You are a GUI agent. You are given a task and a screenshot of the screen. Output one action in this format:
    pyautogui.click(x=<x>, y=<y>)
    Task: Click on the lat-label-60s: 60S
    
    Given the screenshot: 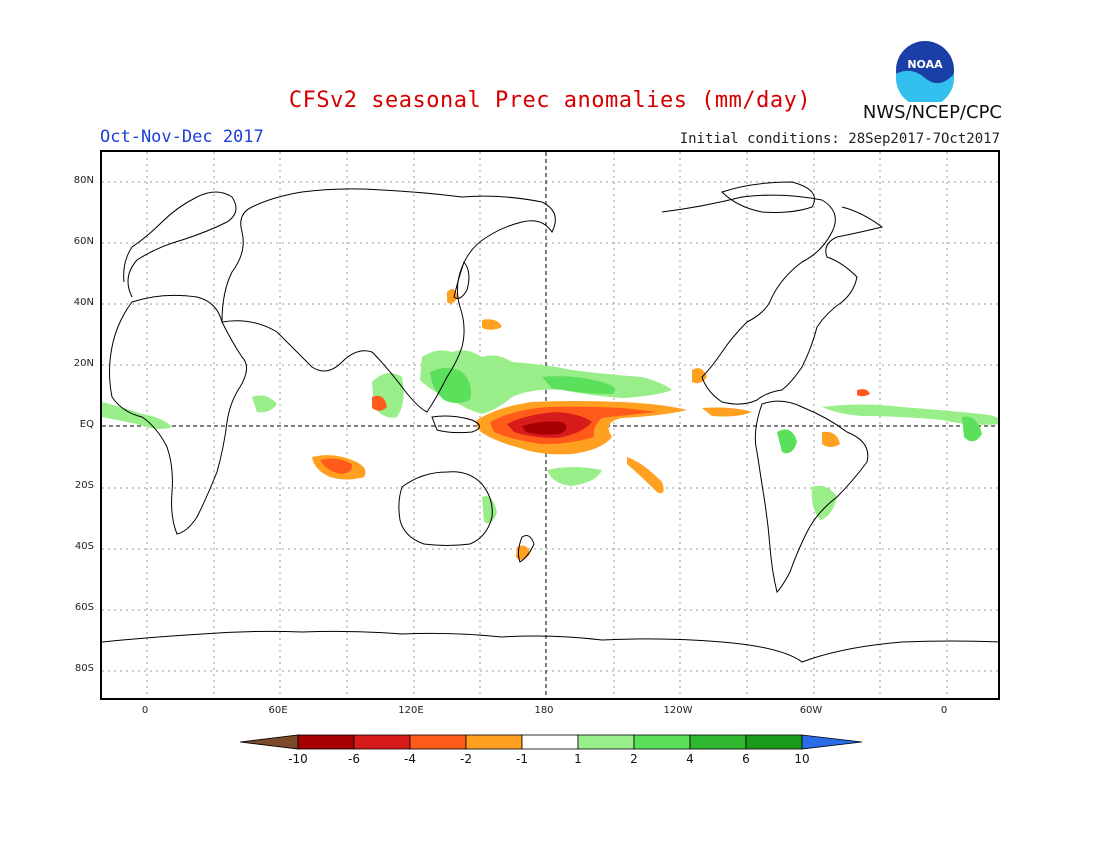 What is the action you would take?
    pyautogui.click(x=84, y=607)
    